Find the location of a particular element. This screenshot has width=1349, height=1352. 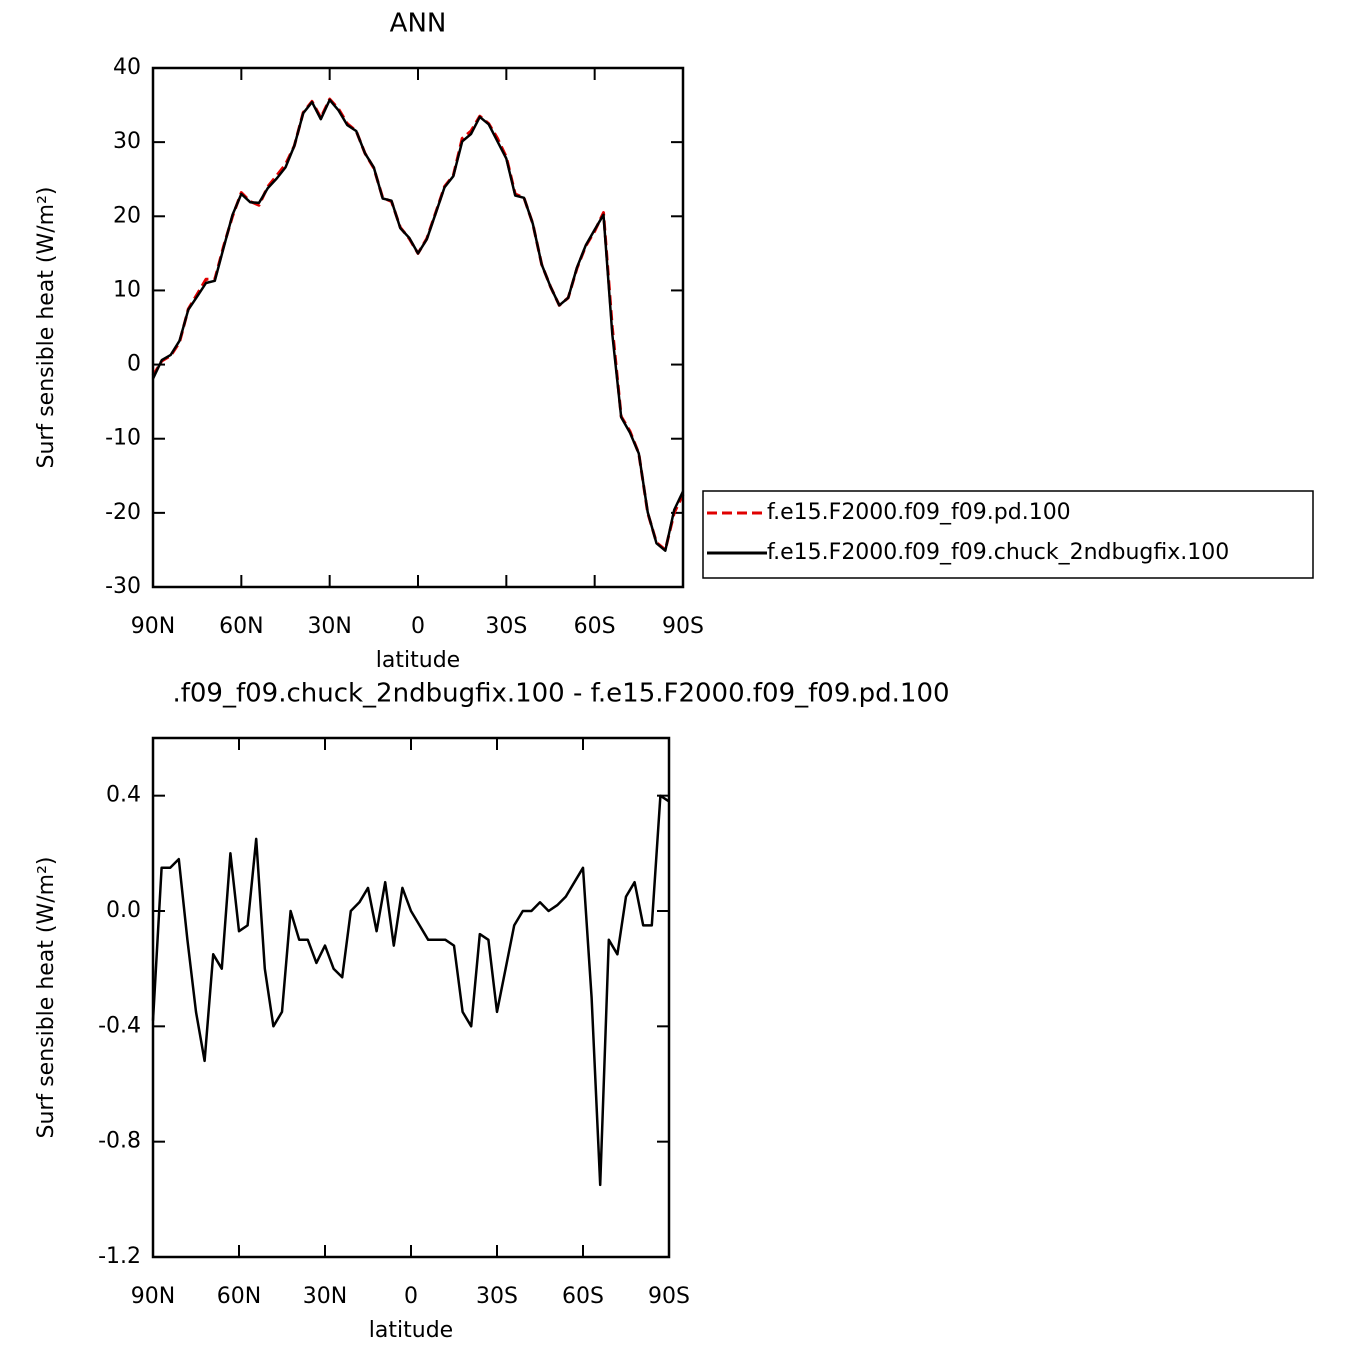

y-tick-label: -30 is located at coordinates (123, 586).